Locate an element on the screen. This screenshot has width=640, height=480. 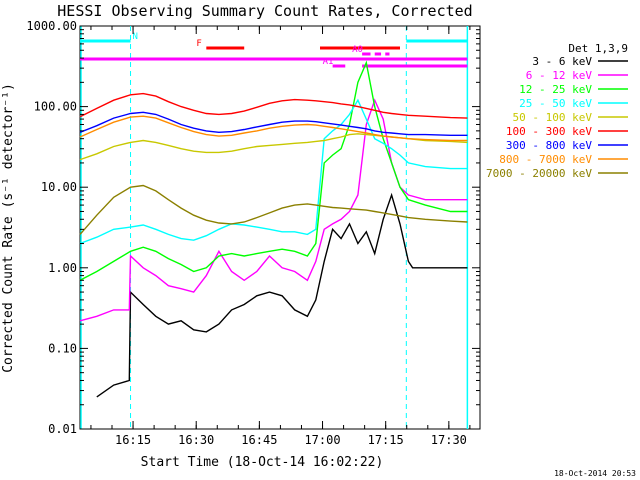
x-tick-label: 16:15 is located at coordinates (133, 440).